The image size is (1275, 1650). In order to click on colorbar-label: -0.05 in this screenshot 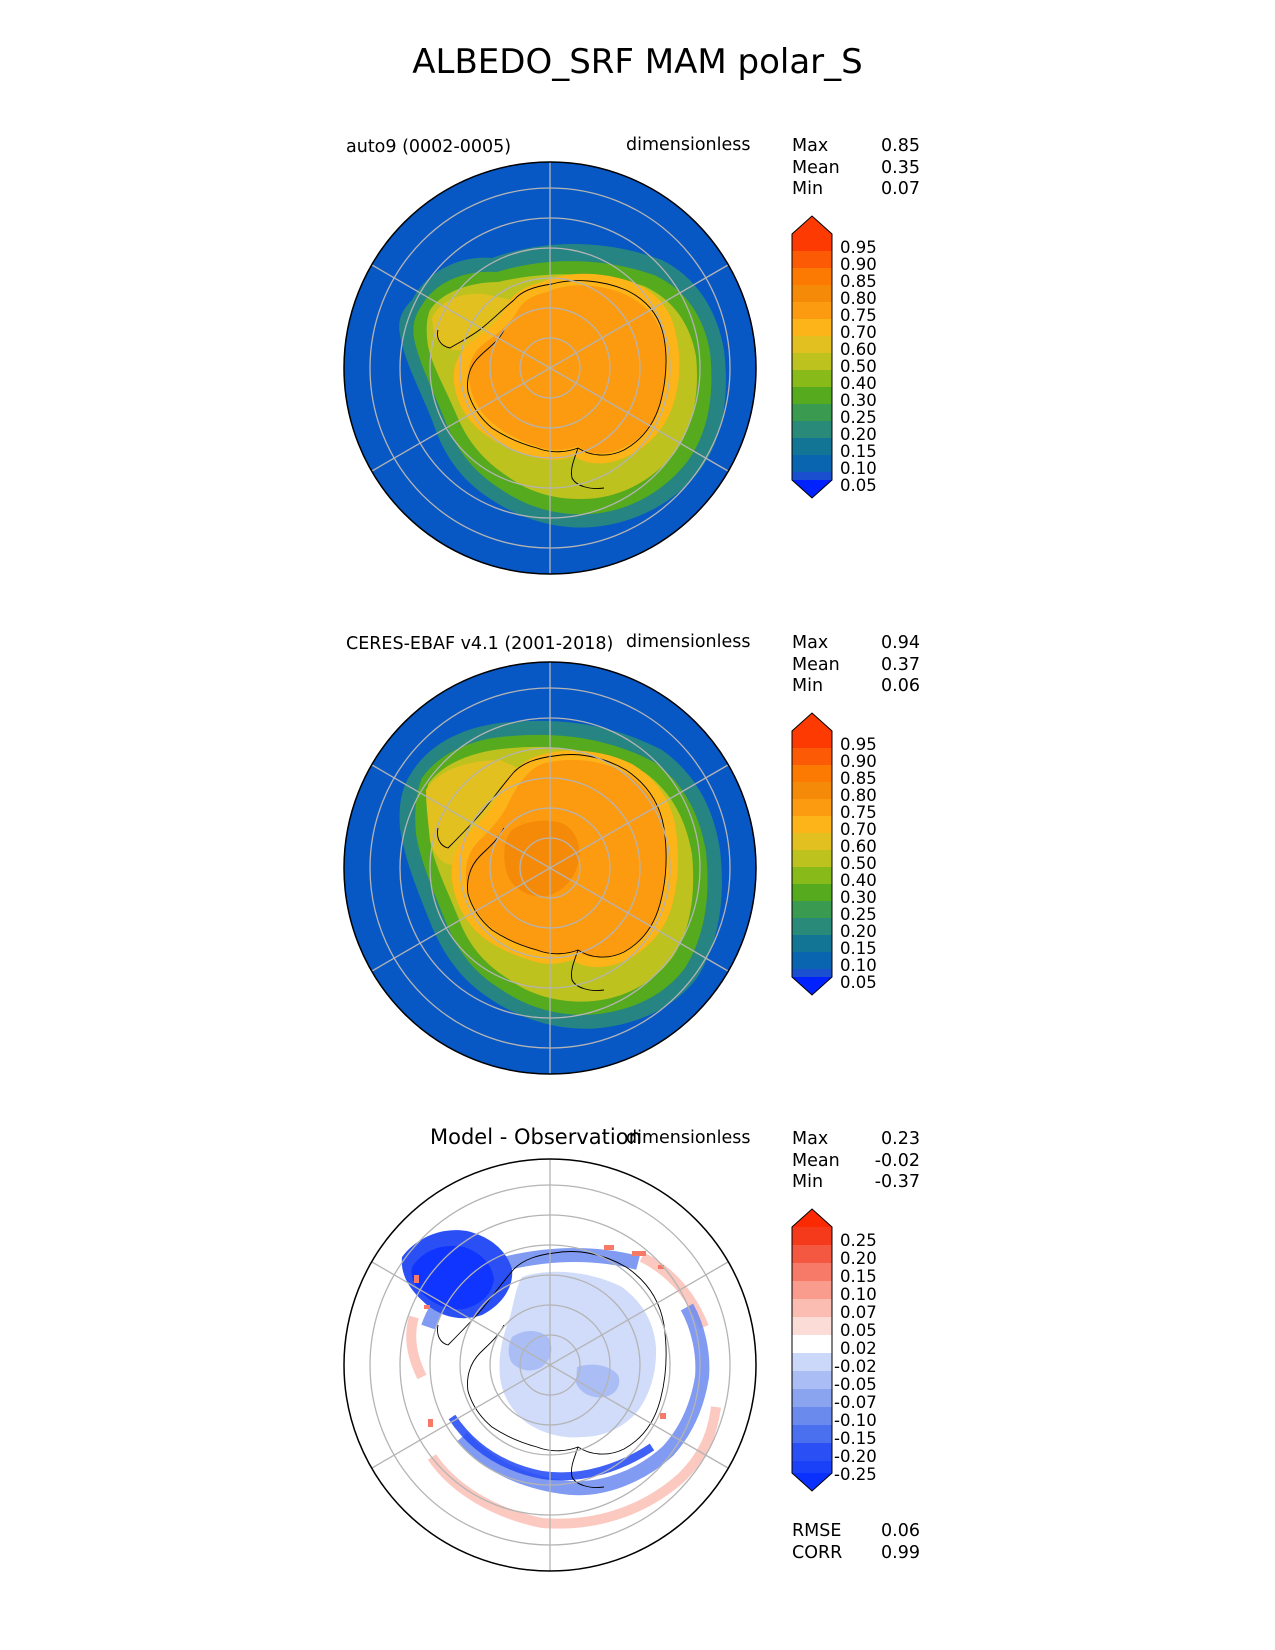, I will do `click(855, 1384)`.